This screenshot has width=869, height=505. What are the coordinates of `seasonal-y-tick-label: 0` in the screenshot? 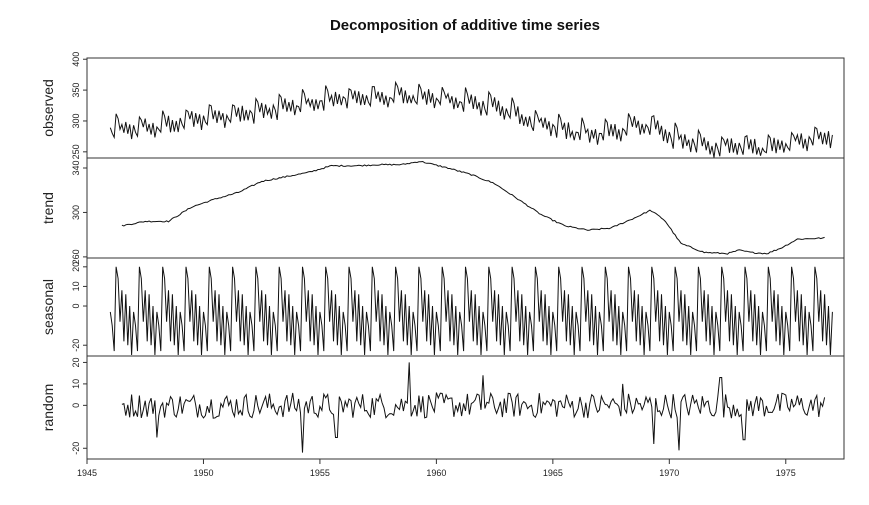 It's located at (76, 306).